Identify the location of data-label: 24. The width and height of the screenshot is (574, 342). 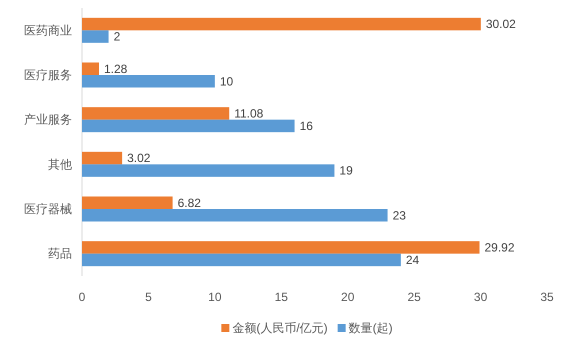
(413, 259).